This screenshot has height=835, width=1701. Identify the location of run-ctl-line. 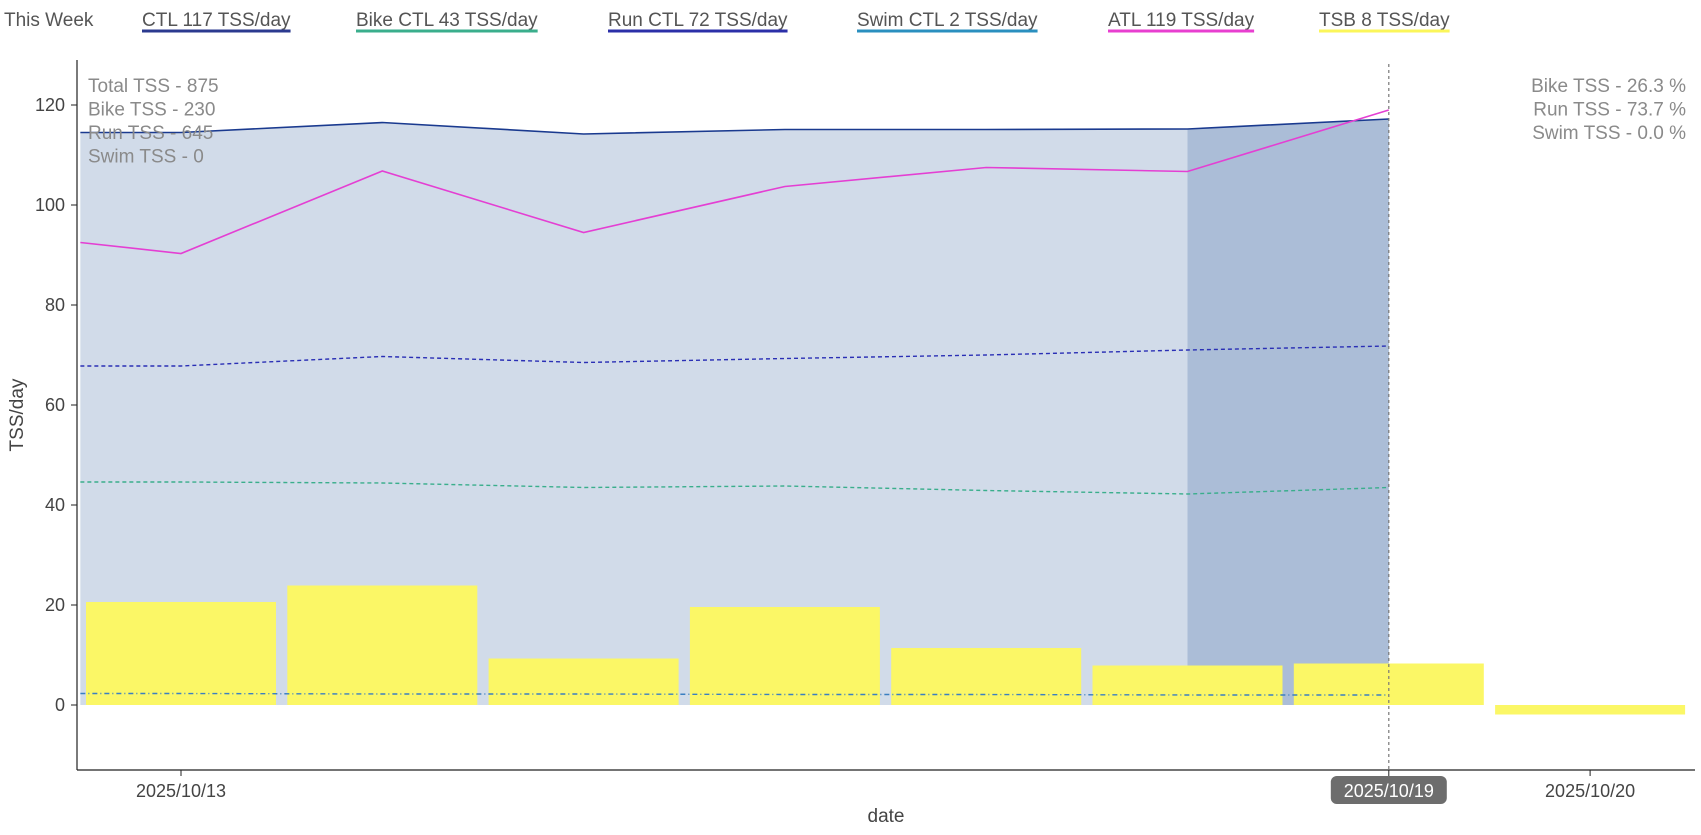
(734, 356).